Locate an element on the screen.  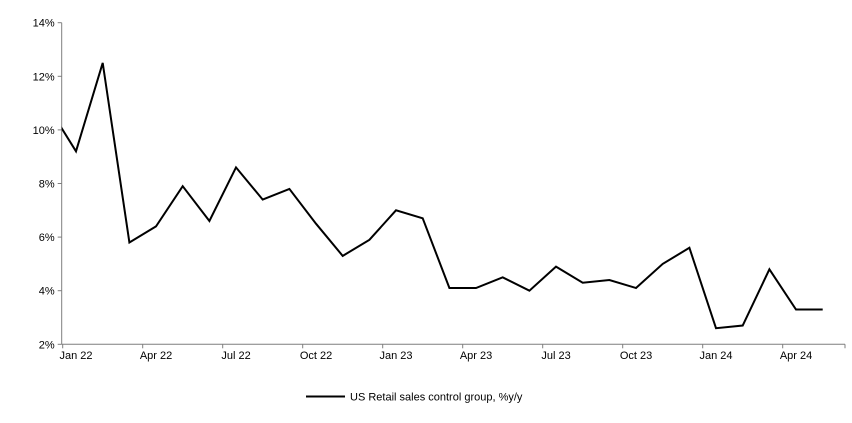
y-tick-label: 10% is located at coordinates (44, 131).